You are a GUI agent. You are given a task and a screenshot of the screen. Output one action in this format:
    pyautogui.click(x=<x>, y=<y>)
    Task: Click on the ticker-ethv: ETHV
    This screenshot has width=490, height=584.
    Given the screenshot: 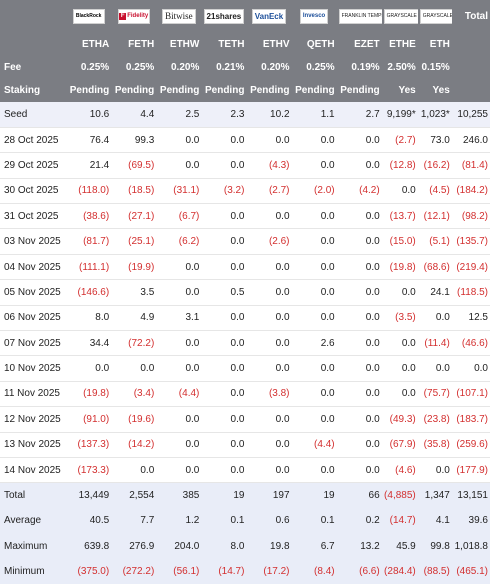 What is the action you would take?
    pyautogui.click(x=276, y=44)
    